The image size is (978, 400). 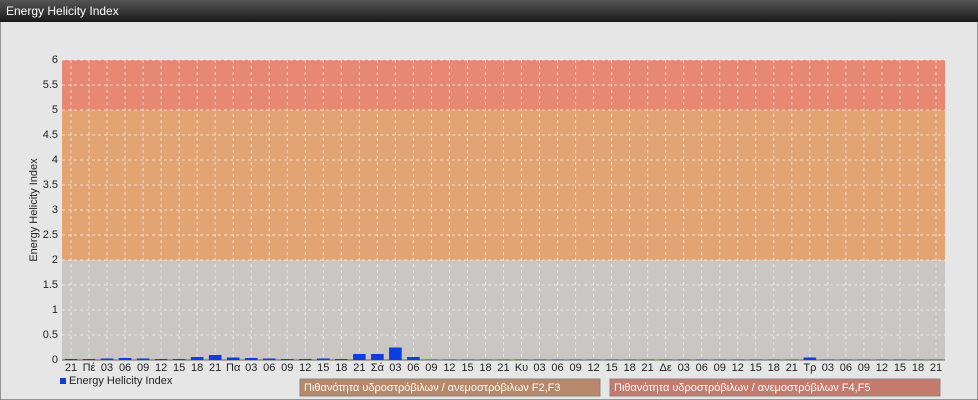 What do you see at coordinates (50, 135) in the screenshot?
I see `y-tick-label: 4.5` at bounding box center [50, 135].